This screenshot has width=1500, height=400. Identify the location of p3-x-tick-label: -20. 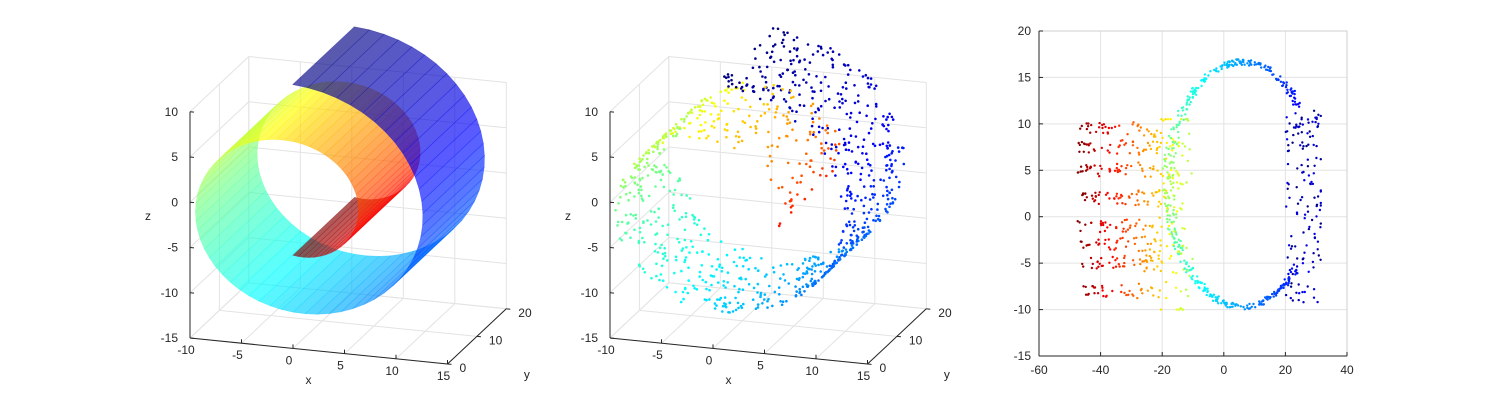
(1163, 370).